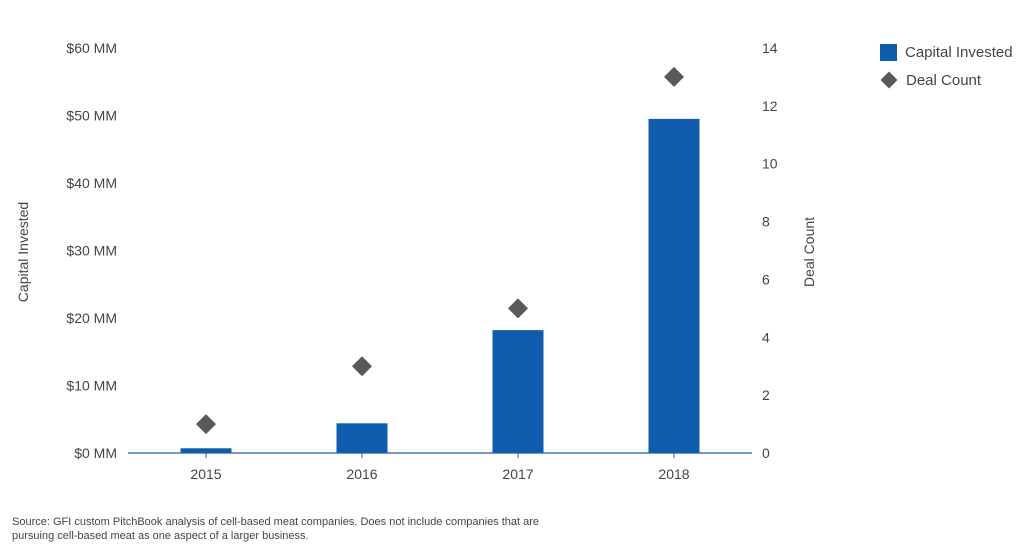 The width and height of the screenshot is (1024, 550). Describe the element at coordinates (766, 453) in the screenshot. I see `y-tick-label-right: 0` at that location.